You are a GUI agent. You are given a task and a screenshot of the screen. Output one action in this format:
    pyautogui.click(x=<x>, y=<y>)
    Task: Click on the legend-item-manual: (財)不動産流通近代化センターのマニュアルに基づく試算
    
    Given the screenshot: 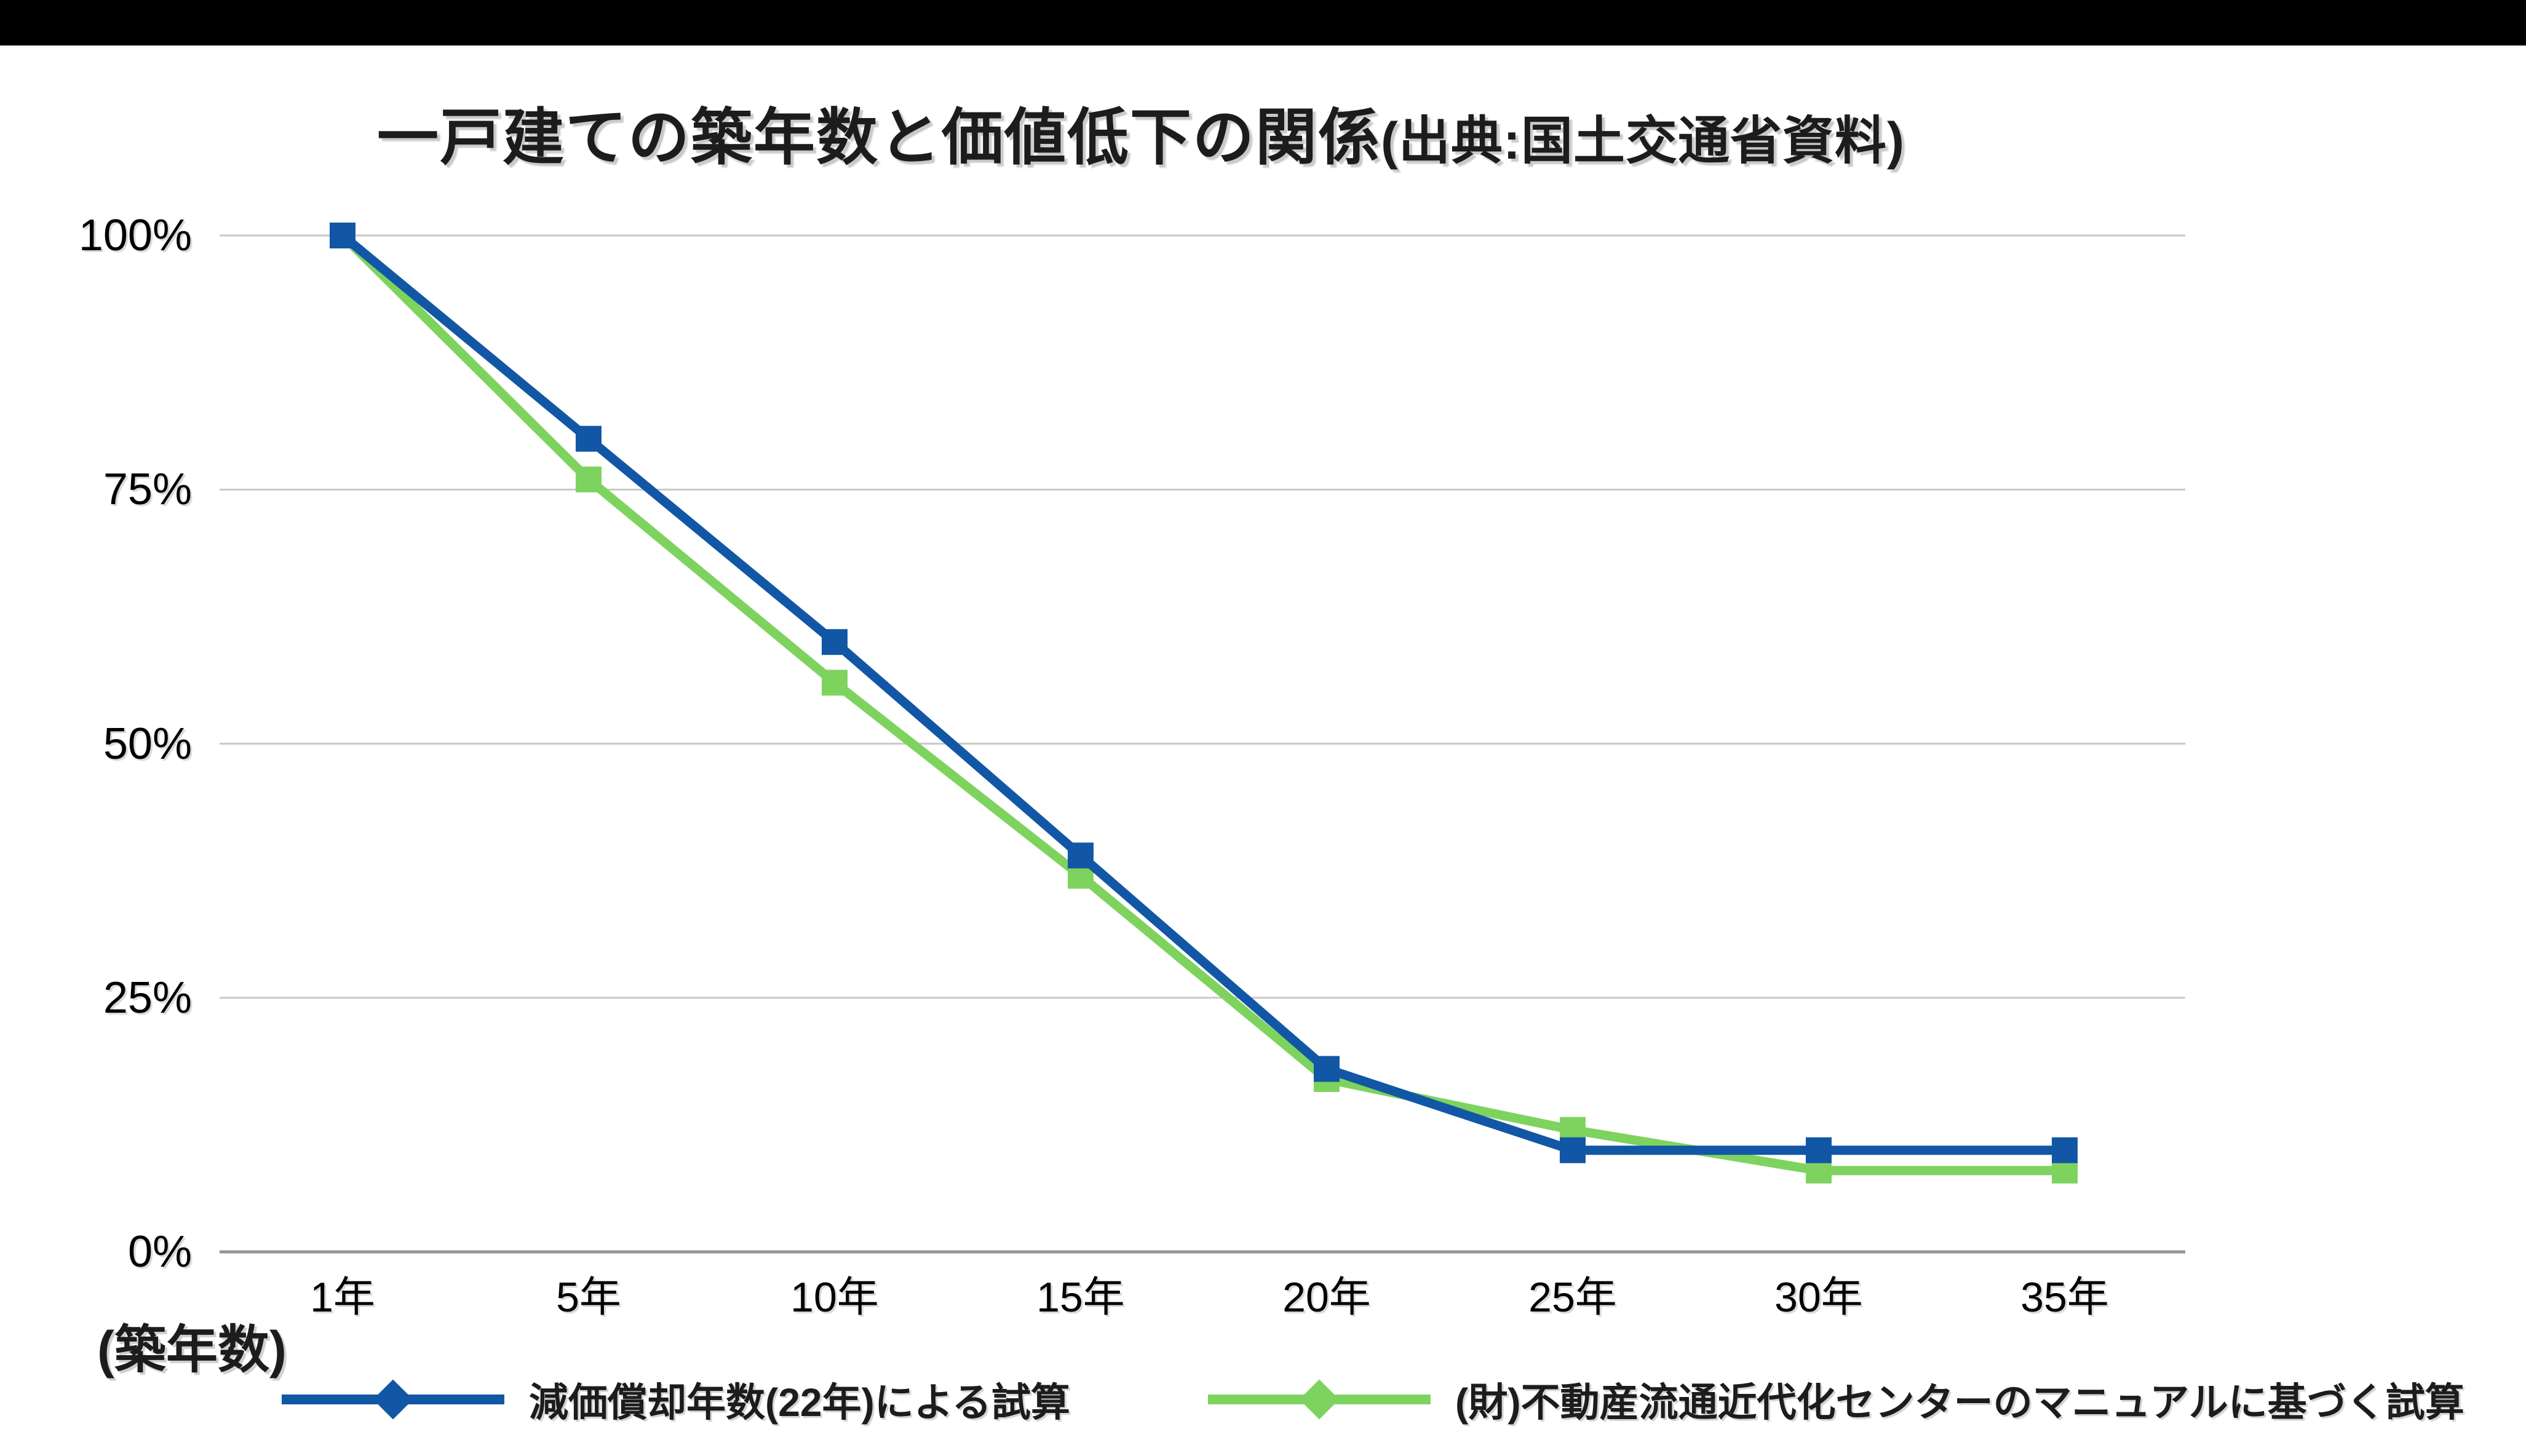 What is the action you would take?
    pyautogui.click(x=1836, y=1400)
    